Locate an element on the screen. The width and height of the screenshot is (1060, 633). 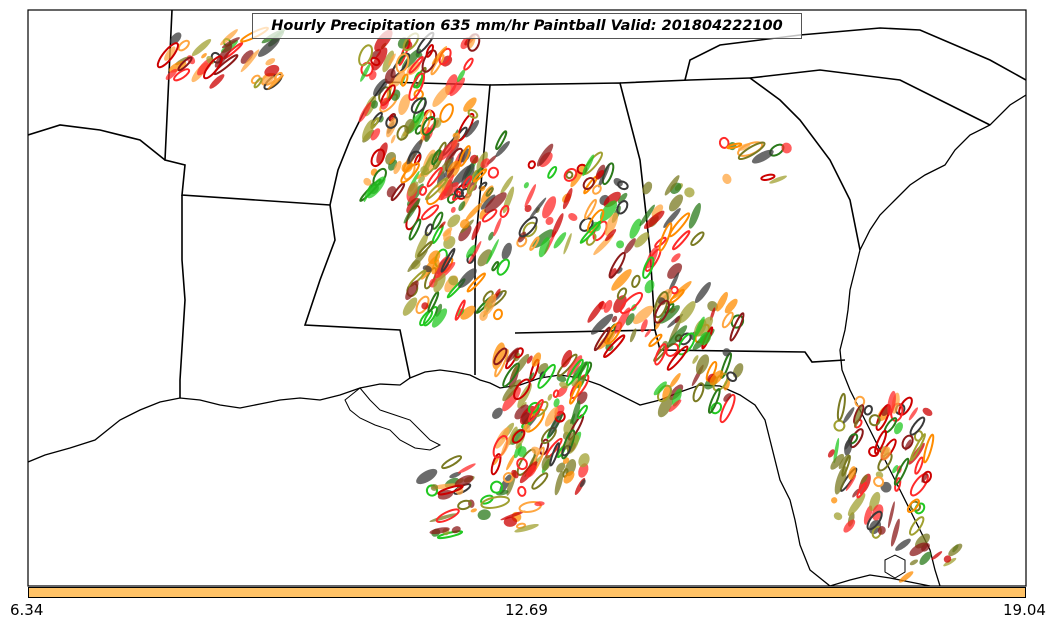
colorbar-tick-max: 19.04 is located at coordinates (1024, 610).